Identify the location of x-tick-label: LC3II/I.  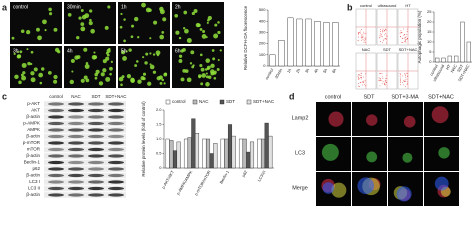
(261, 176).